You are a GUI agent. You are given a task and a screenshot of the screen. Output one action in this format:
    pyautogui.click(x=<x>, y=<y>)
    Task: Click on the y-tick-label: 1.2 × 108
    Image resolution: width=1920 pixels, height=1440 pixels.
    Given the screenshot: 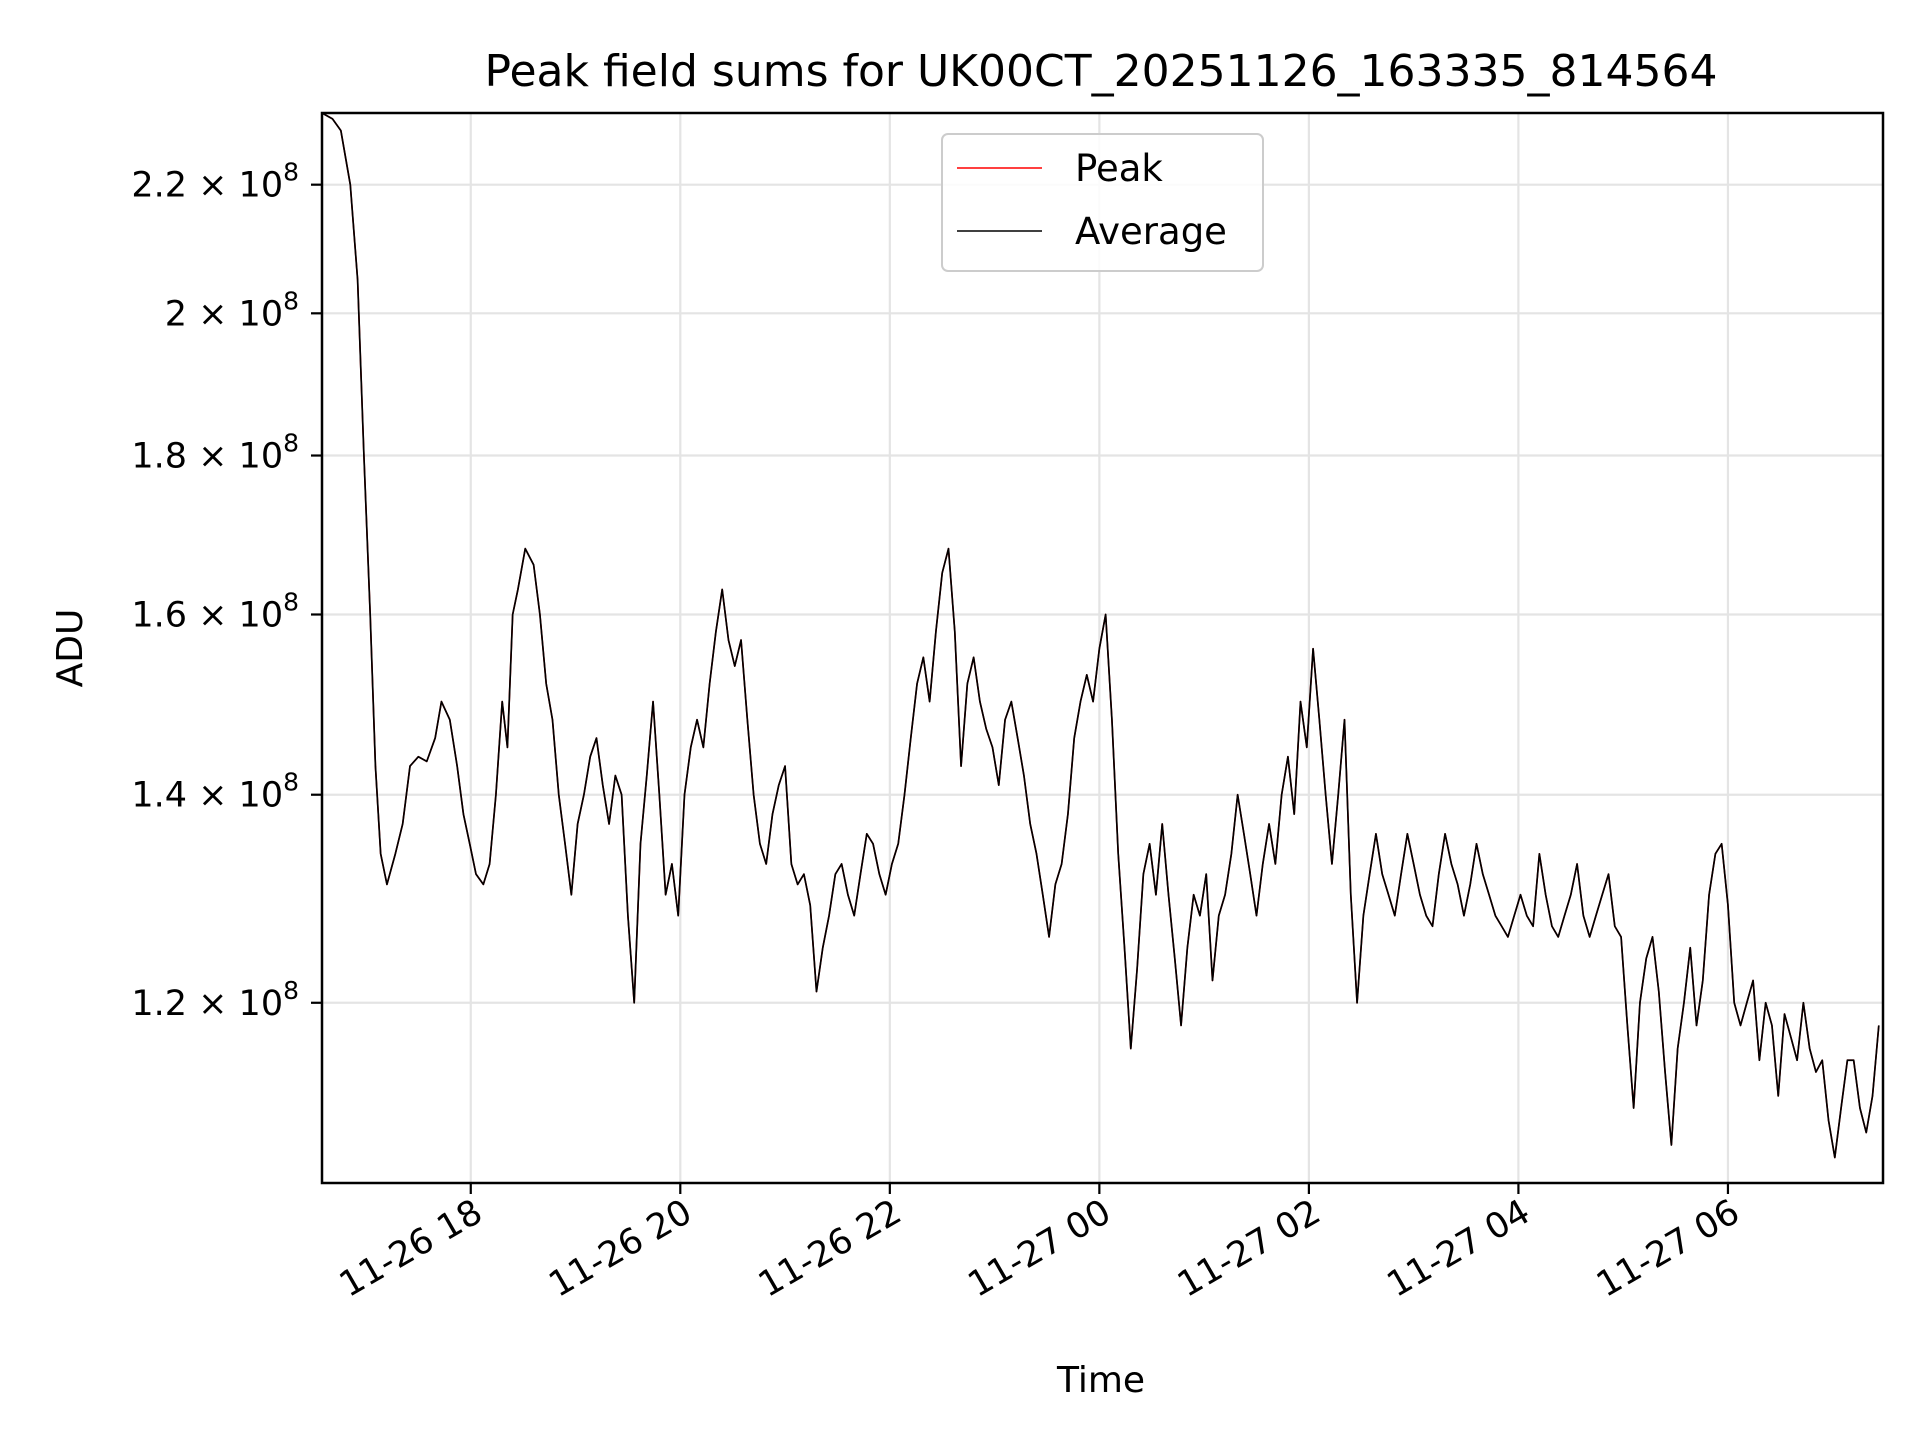 What is the action you would take?
    pyautogui.click(x=215, y=1000)
    